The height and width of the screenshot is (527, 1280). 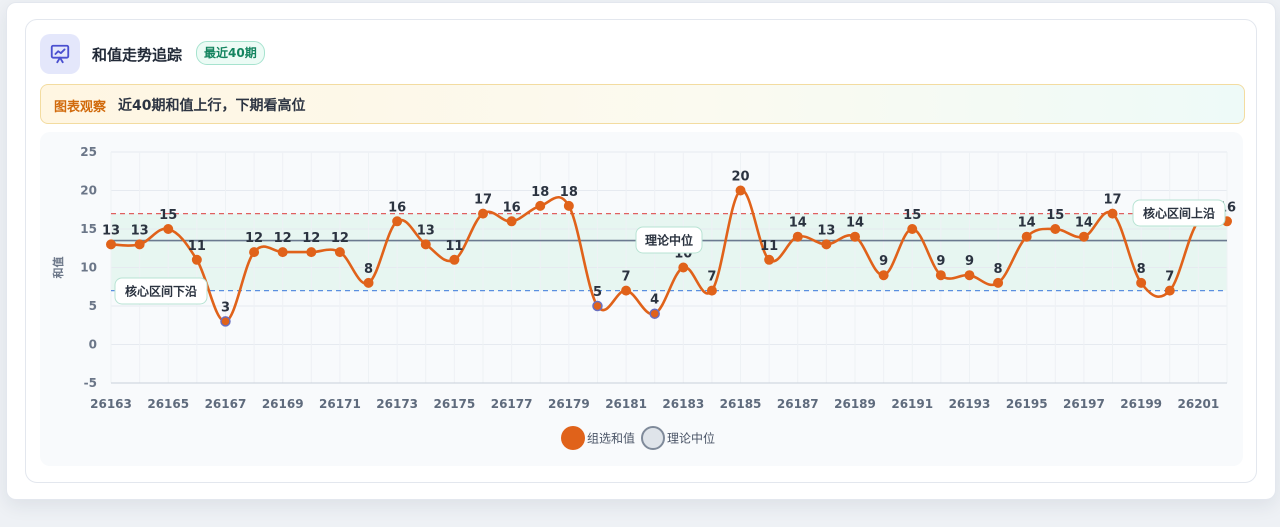 What do you see at coordinates (397, 404) in the screenshot?
I see `x-tick-label: 26173` at bounding box center [397, 404].